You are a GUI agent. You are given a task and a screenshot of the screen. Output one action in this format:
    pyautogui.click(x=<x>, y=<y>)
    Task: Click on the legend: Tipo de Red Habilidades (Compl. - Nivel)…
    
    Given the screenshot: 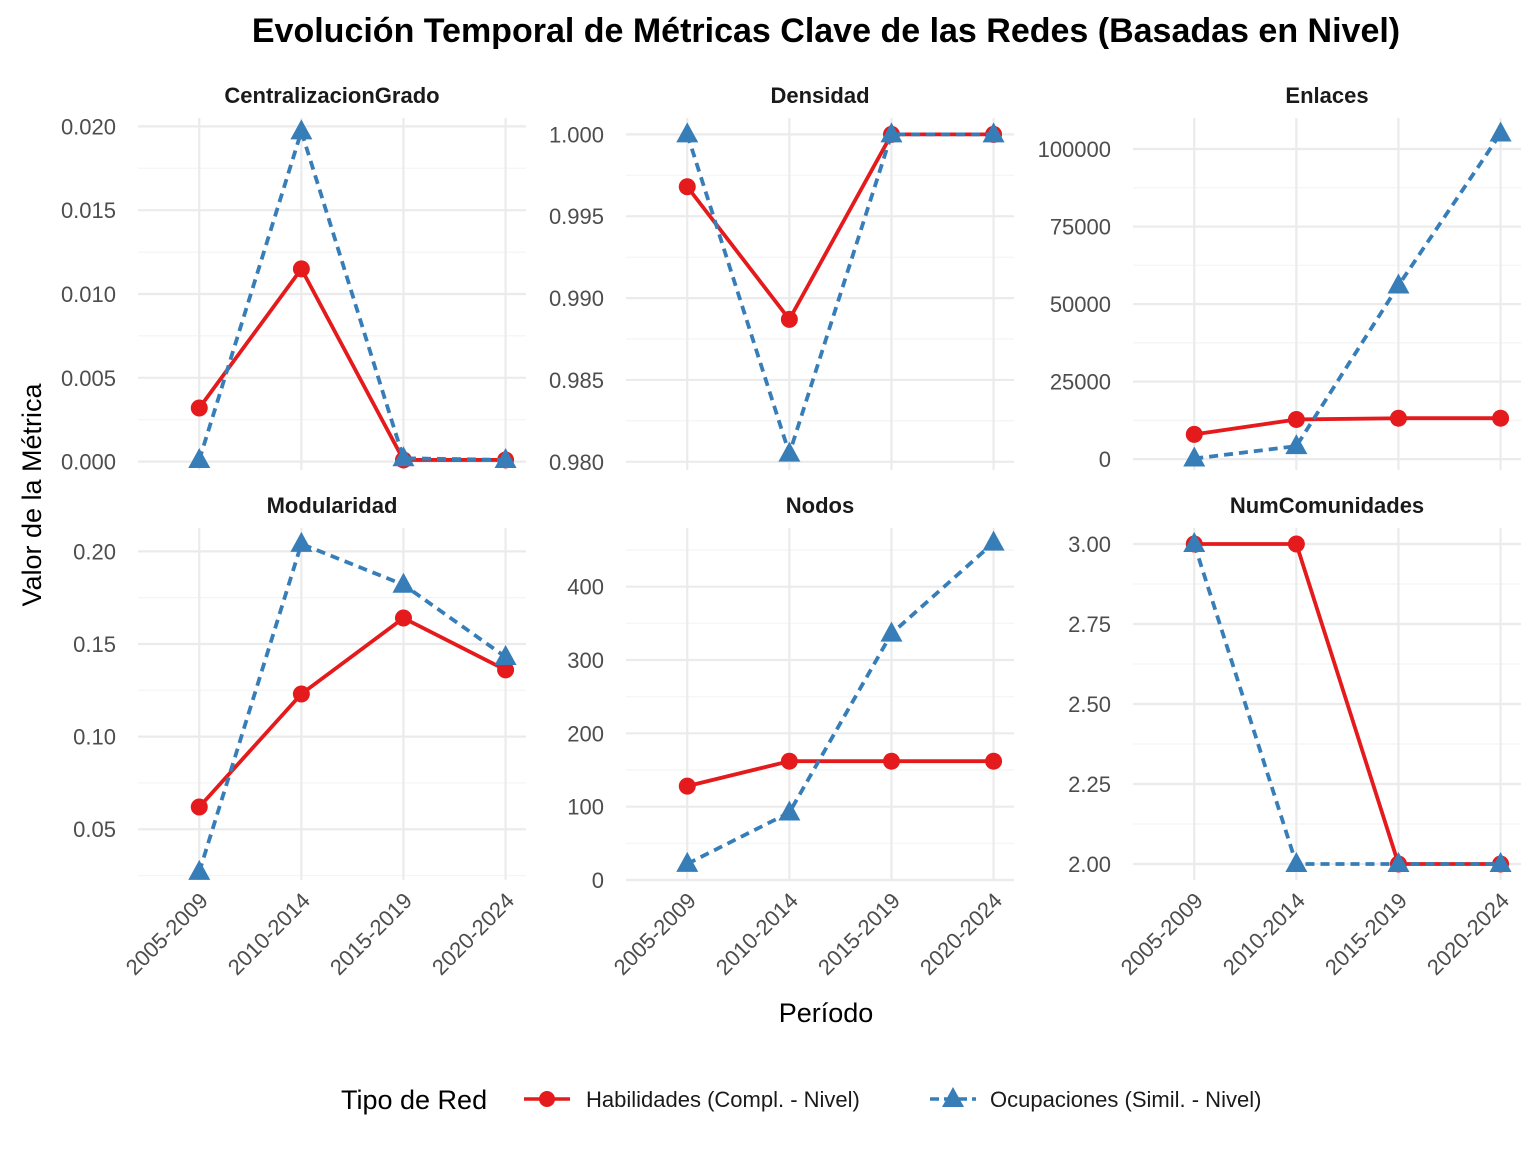 What is the action you would take?
    pyautogui.click(x=801, y=1100)
    